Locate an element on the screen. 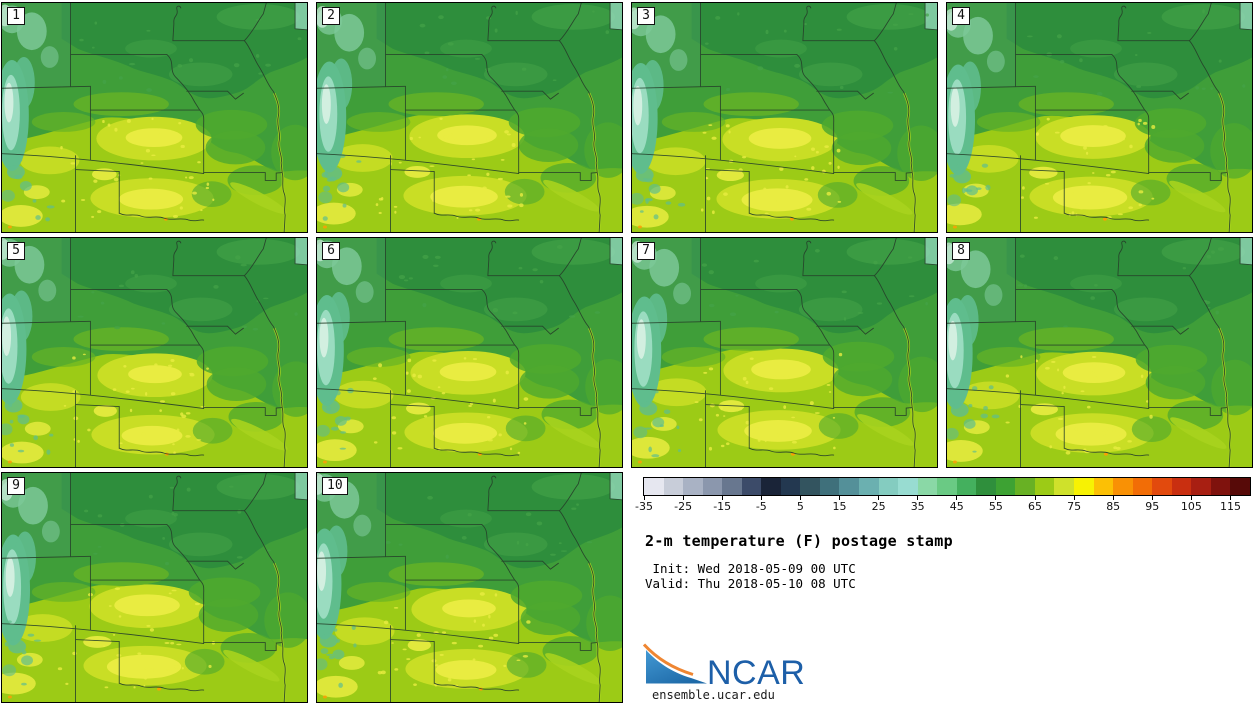 The height and width of the screenshot is (703, 1260). ensemble-panel-1: 1 is located at coordinates (154, 117).